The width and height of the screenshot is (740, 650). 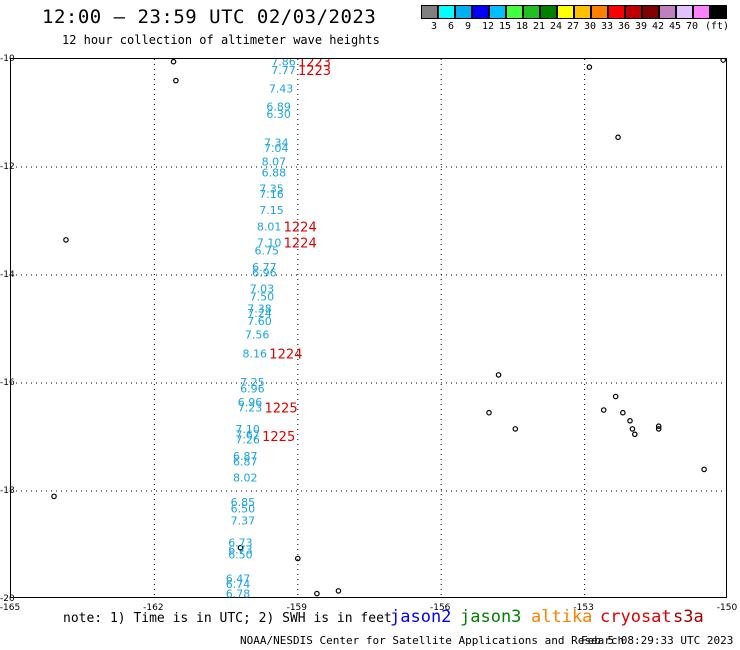 What do you see at coordinates (278, 107) in the screenshot?
I see `wave-height-label: 6.89` at bounding box center [278, 107].